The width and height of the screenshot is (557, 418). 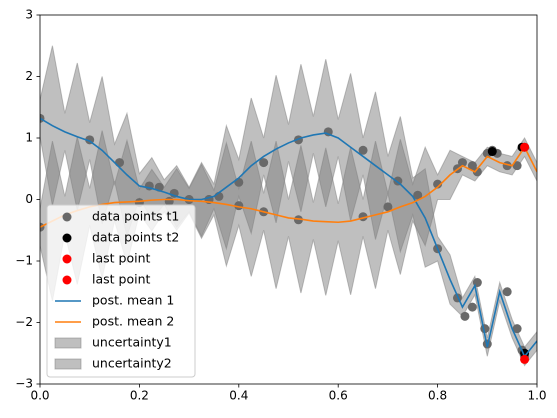 What do you see at coordinates (39, 396) in the screenshot?
I see `x-tick-label: 0.0` at bounding box center [39, 396].